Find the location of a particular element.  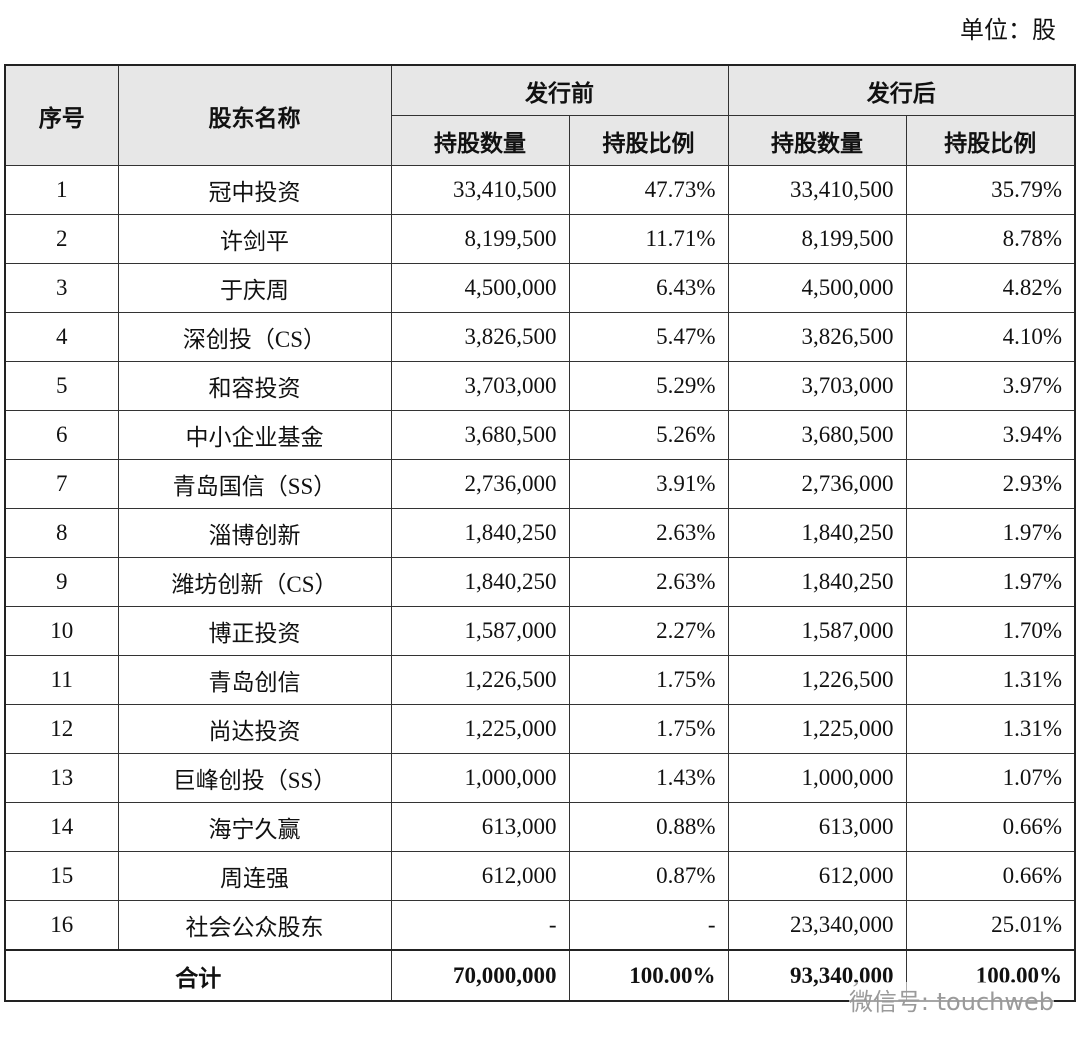

watermark: 微信号: touchweb is located at coordinates (951, 999).